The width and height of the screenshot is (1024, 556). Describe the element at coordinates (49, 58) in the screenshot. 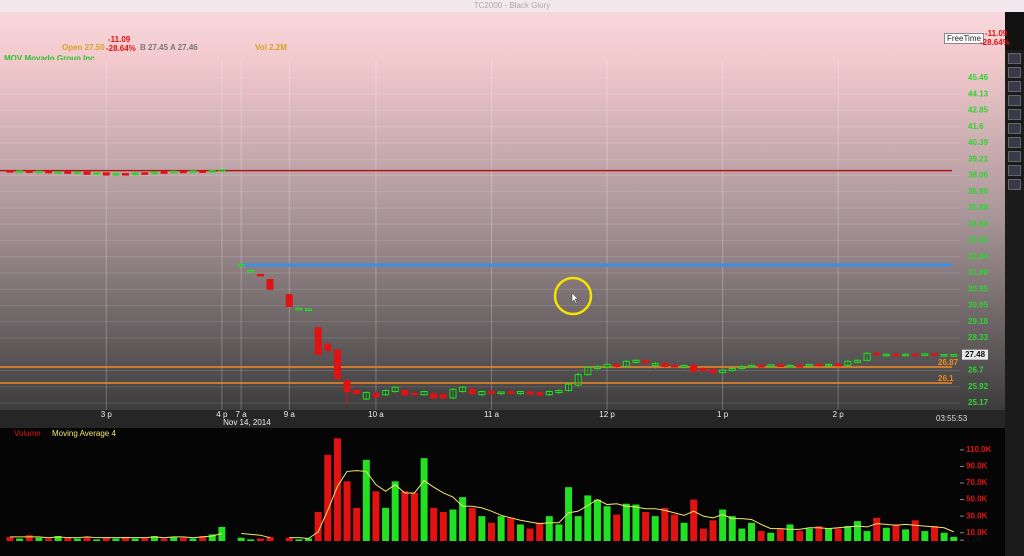

I see `company: MOV Movado Group Inc` at that location.